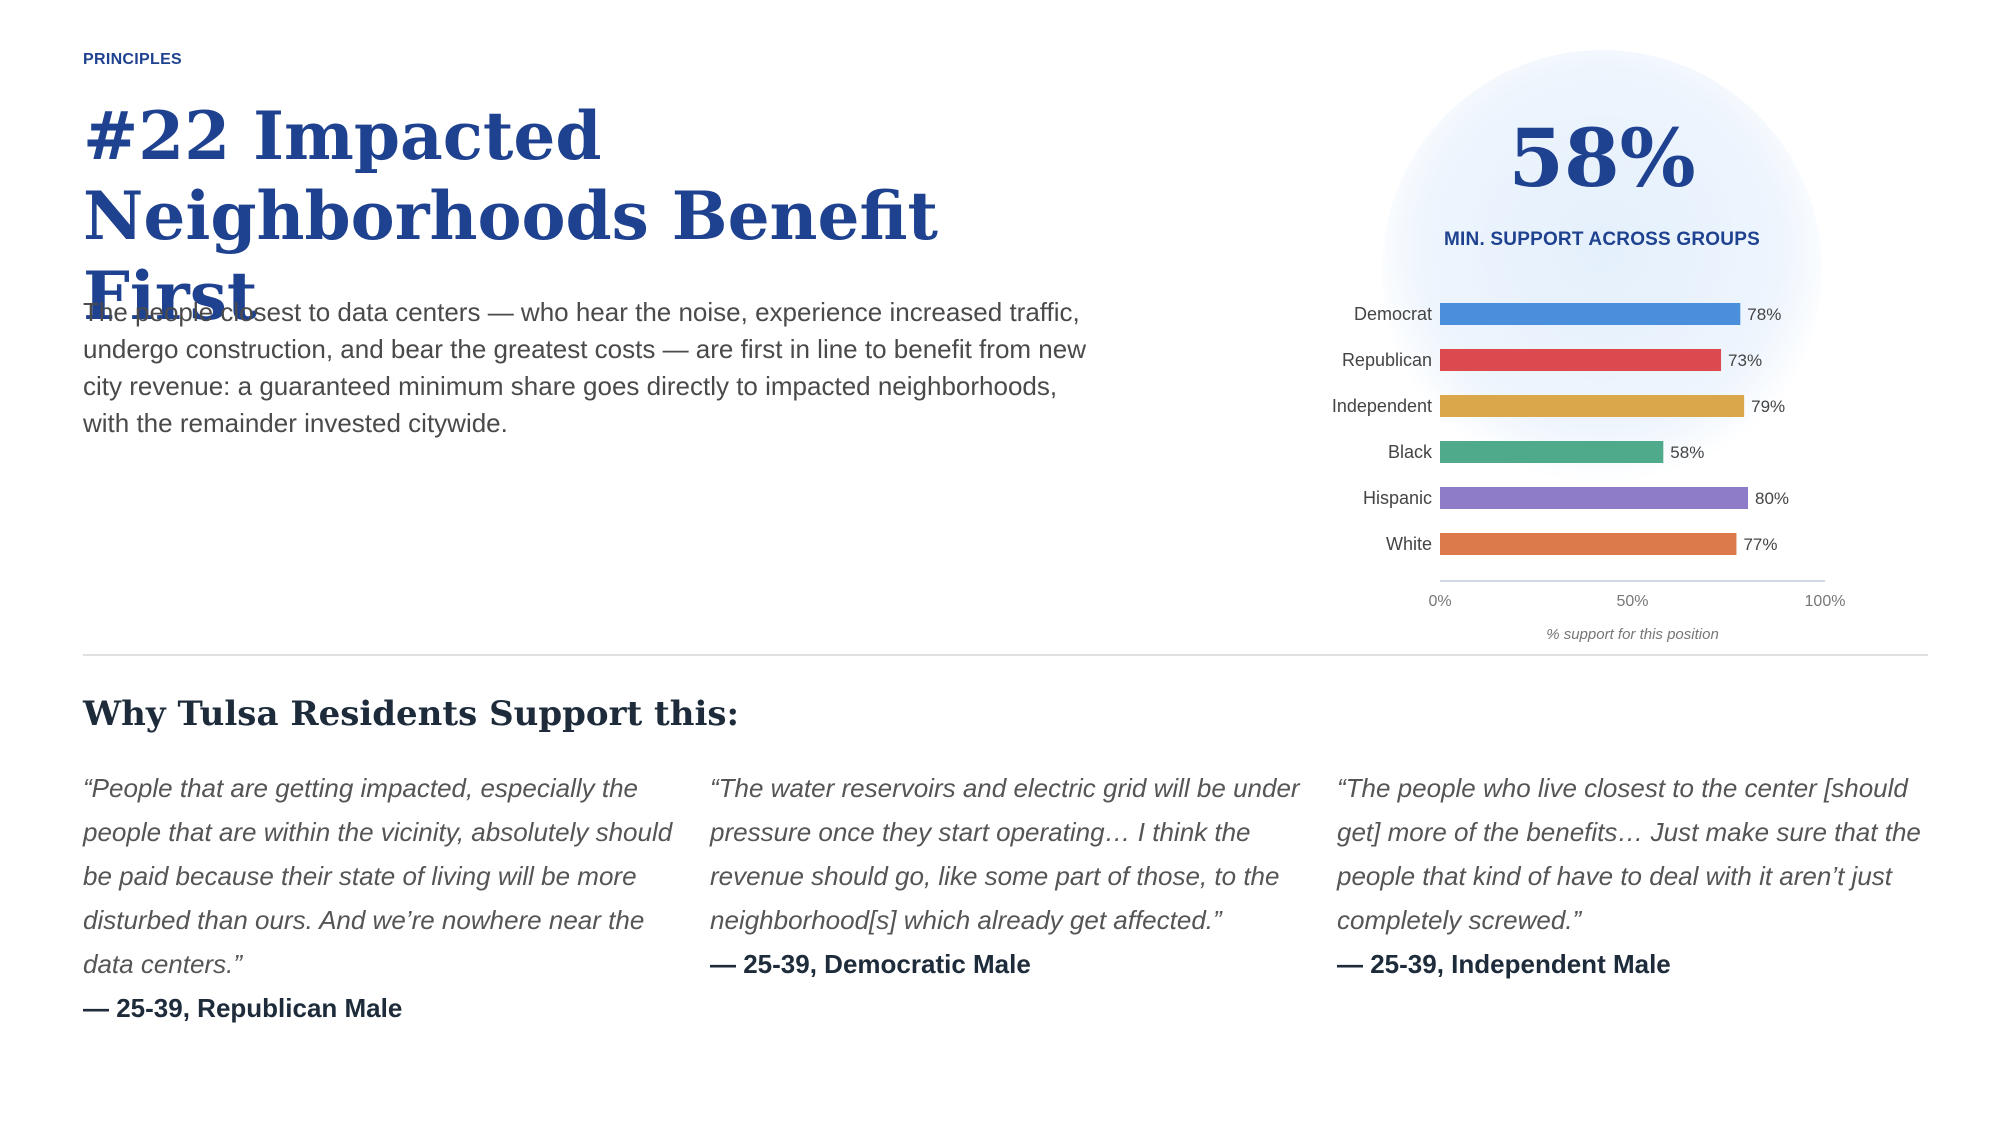 This screenshot has width=2000, height=1125. What do you see at coordinates (1768, 406) in the screenshot?
I see `bar-value-label: 79%` at bounding box center [1768, 406].